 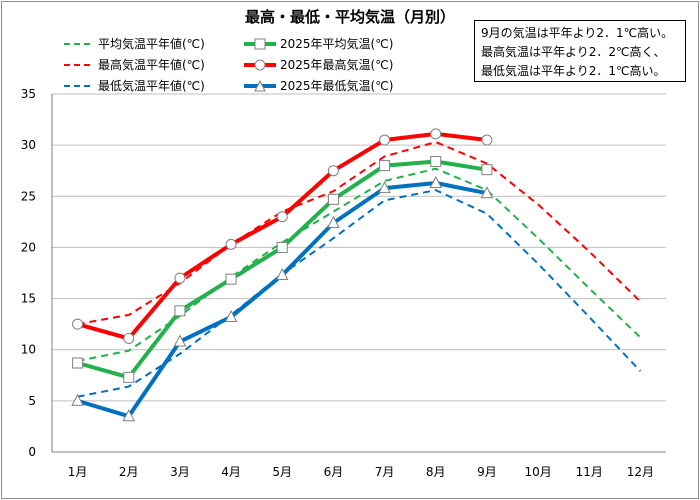 What do you see at coordinates (28, 247) in the screenshot?
I see `y-tick-label: 20` at bounding box center [28, 247].